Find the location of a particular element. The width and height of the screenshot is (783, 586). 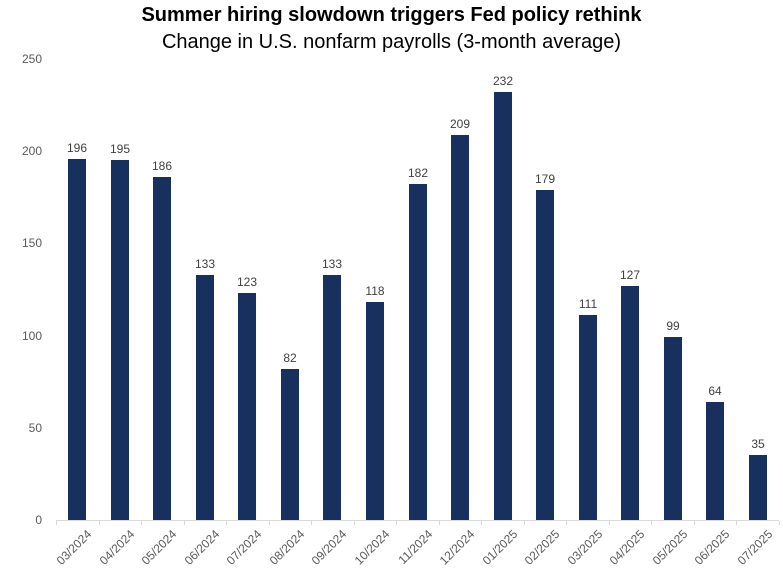

bar-value-label: 82 is located at coordinates (290, 358).